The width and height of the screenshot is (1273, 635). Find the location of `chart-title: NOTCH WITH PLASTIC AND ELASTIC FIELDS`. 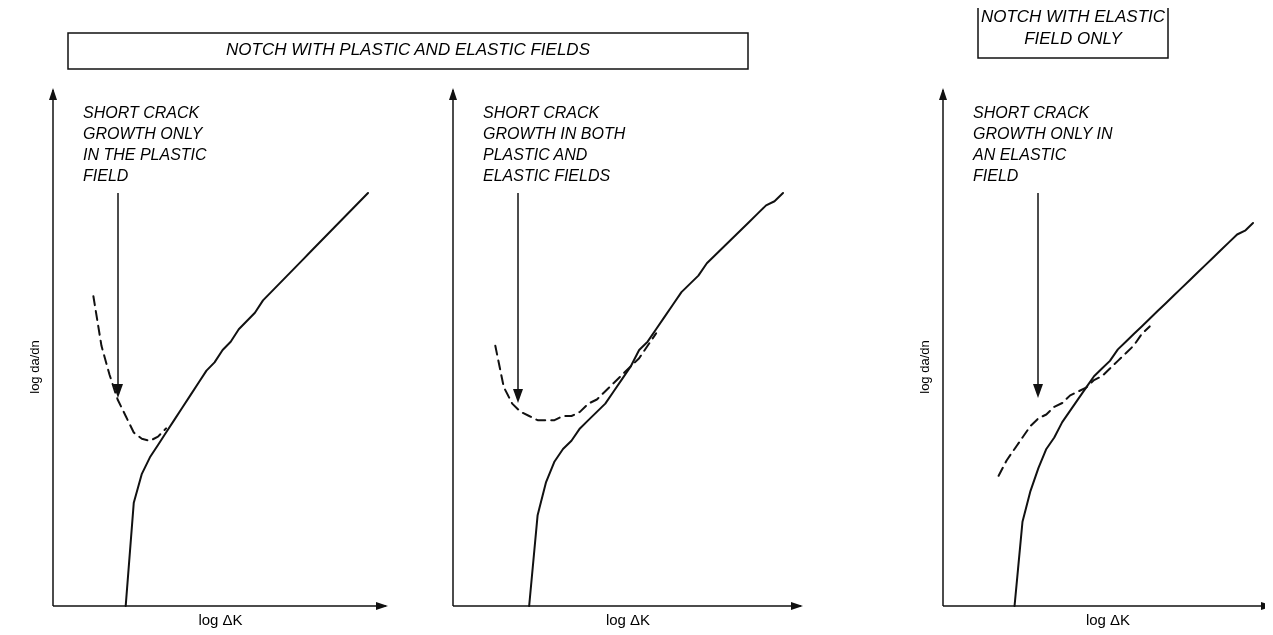

chart-title: NOTCH WITH PLASTIC AND ELASTIC FIELDS is located at coordinates (408, 49).